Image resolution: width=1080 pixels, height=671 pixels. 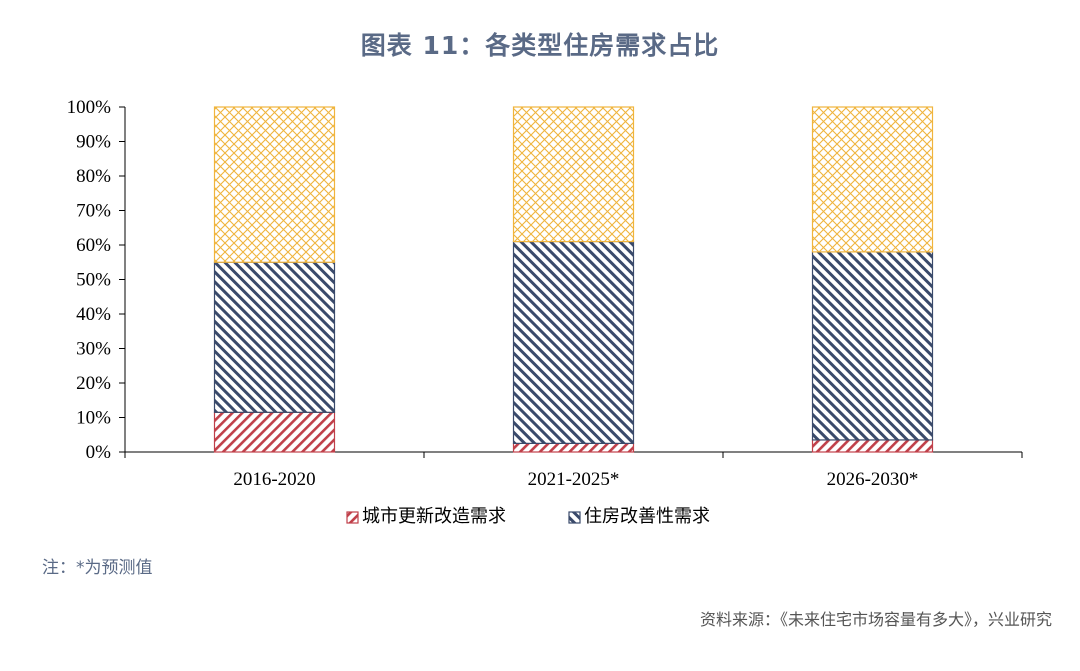 I want to click on x-tick-label: 2016-2020, so click(x=274, y=479).